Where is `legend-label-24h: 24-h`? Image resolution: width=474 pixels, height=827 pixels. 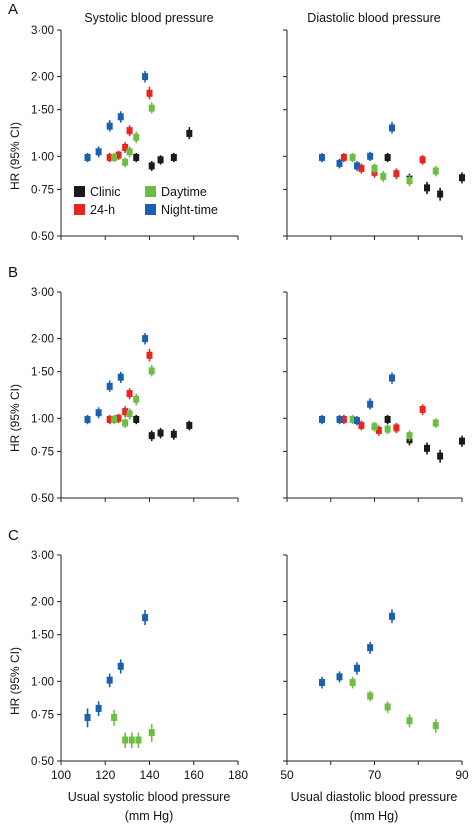 legend-label-24h: 24-h is located at coordinates (102, 210).